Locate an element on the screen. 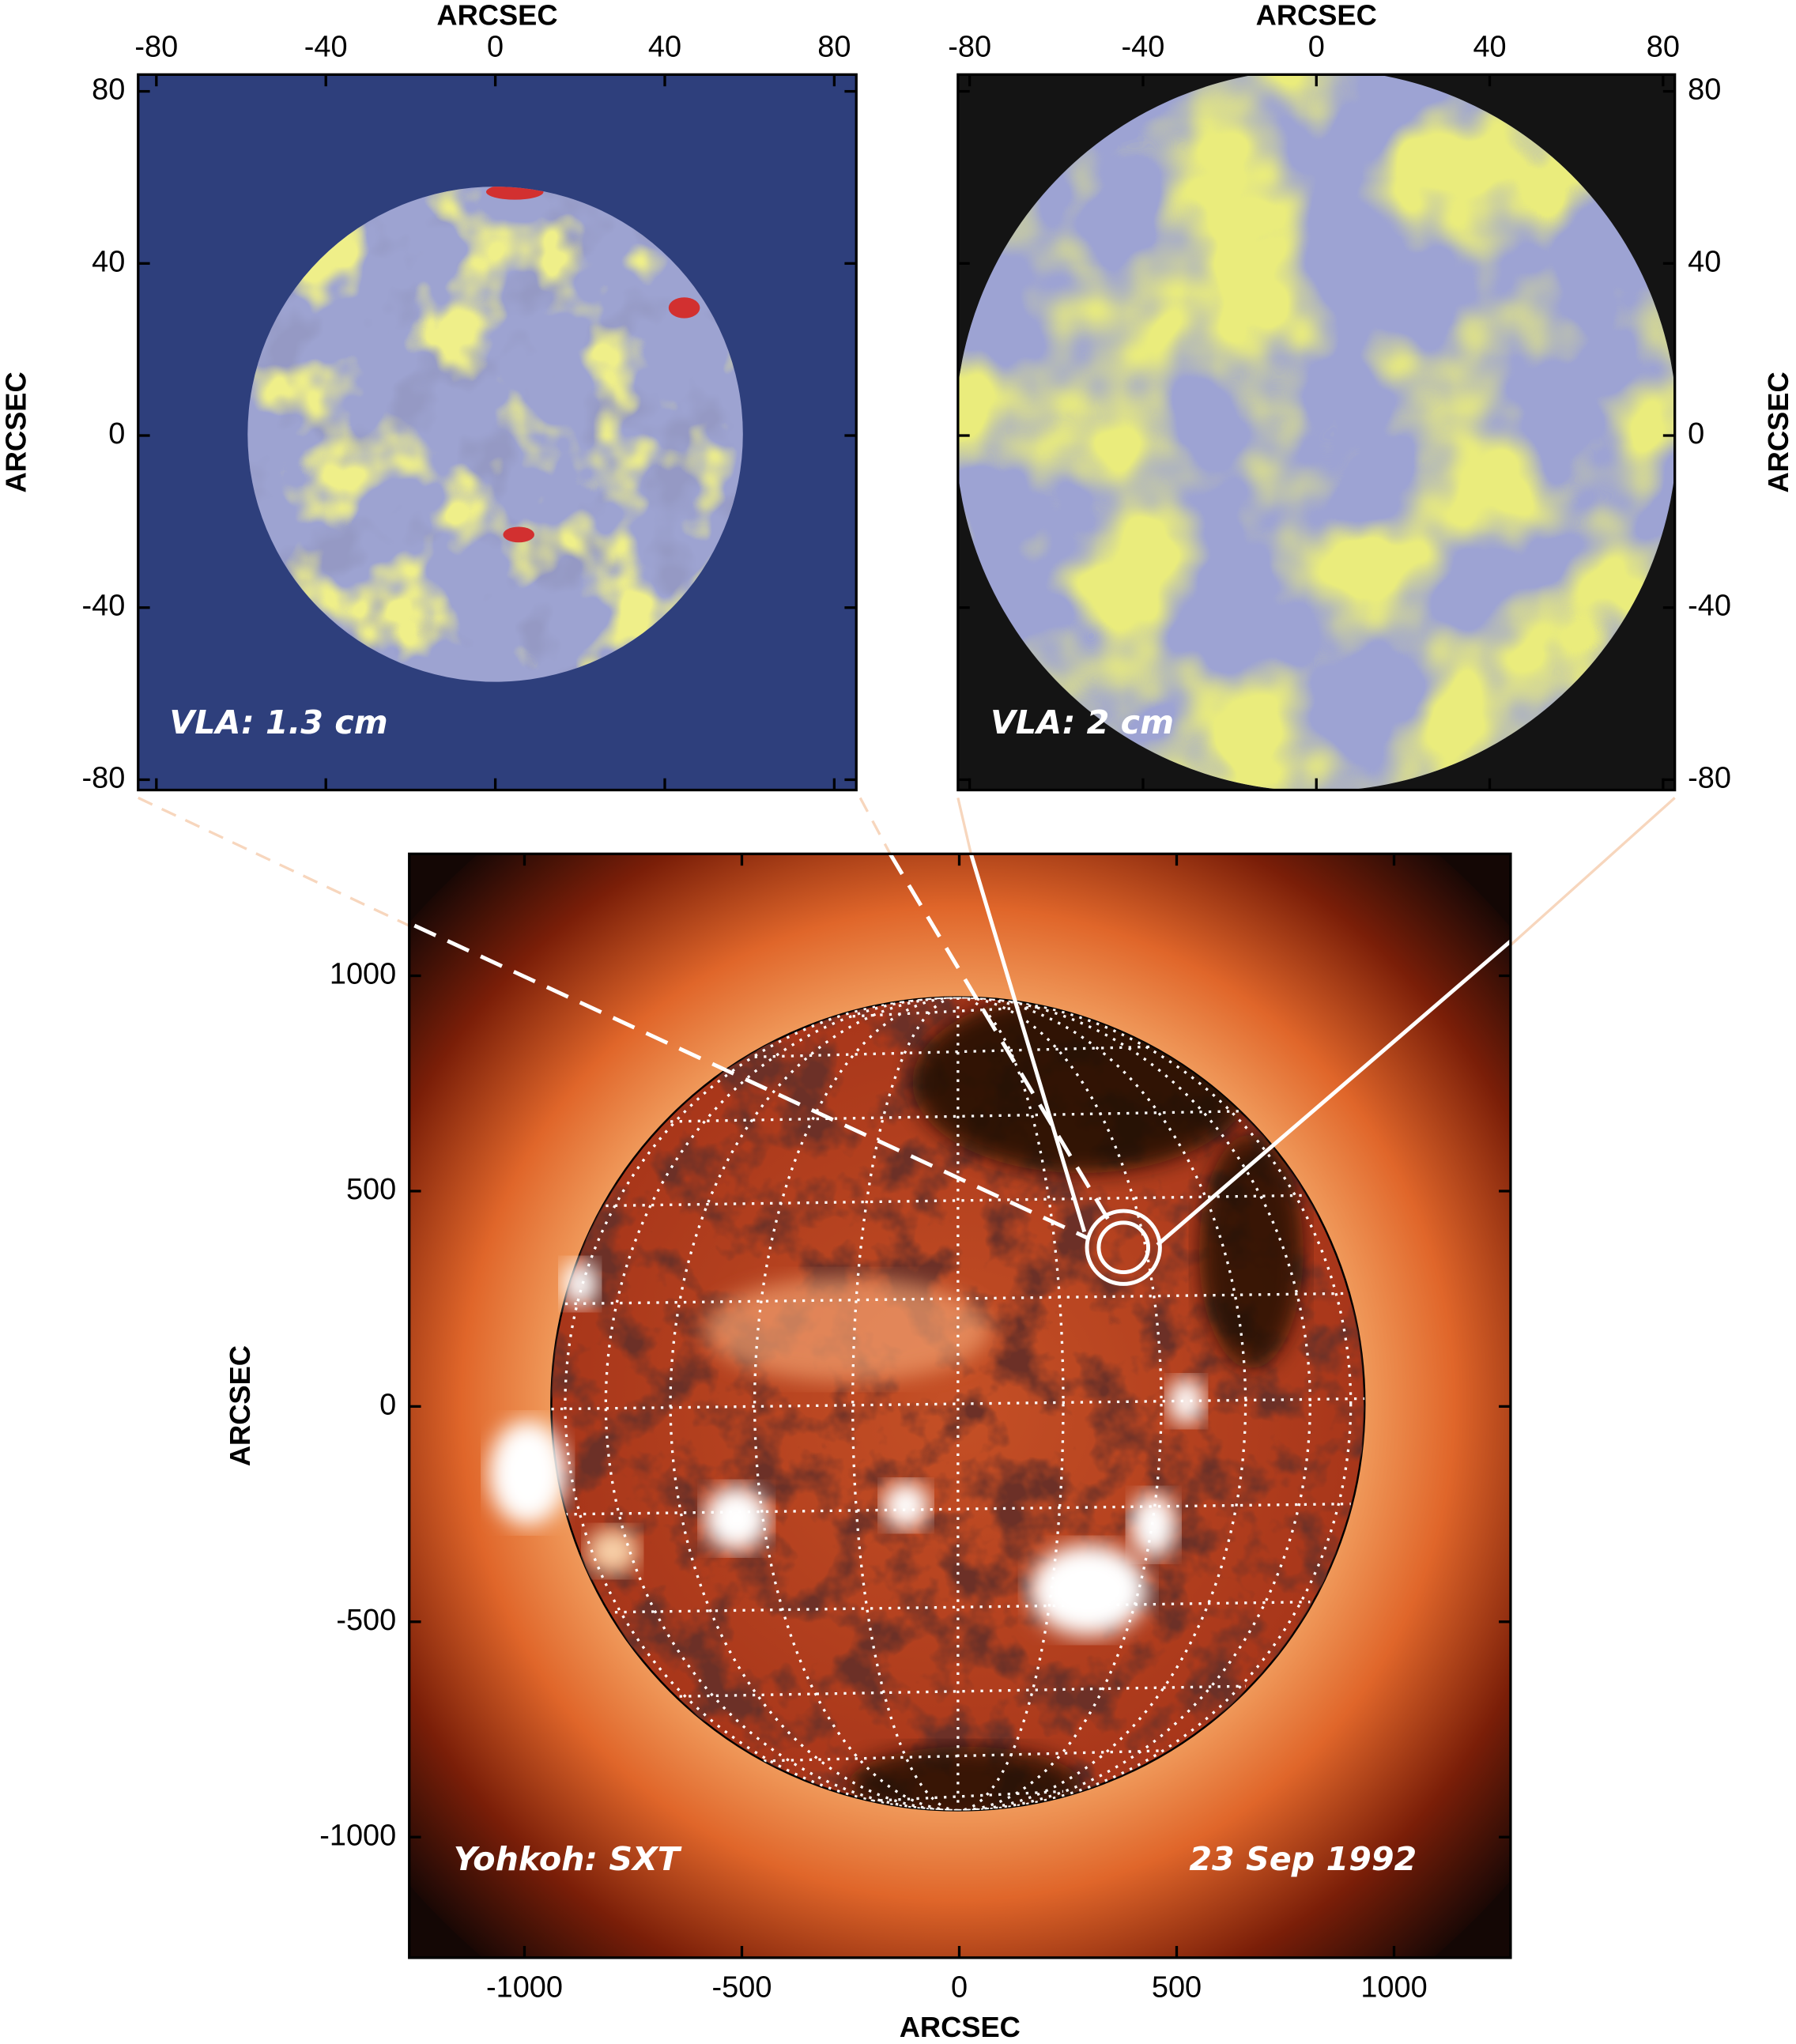 This screenshot has width=1796, height=2044. y-tick-label: -1000 is located at coordinates (357, 1836).